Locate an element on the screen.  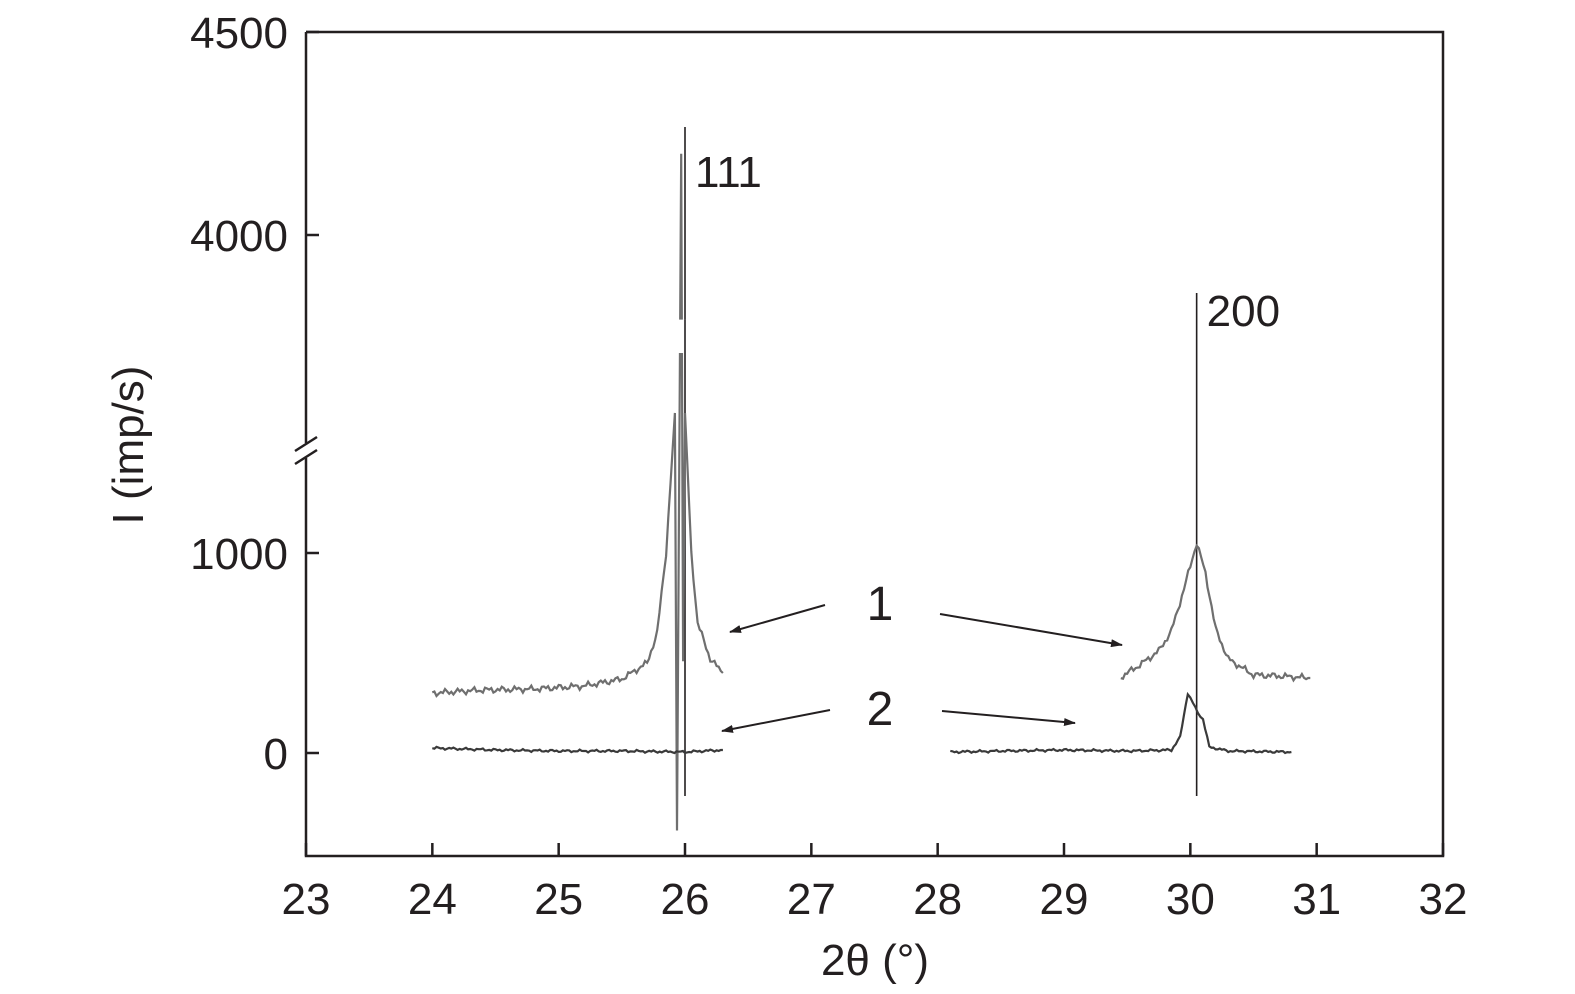
peak-label: 111 is located at coordinates (728, 172).